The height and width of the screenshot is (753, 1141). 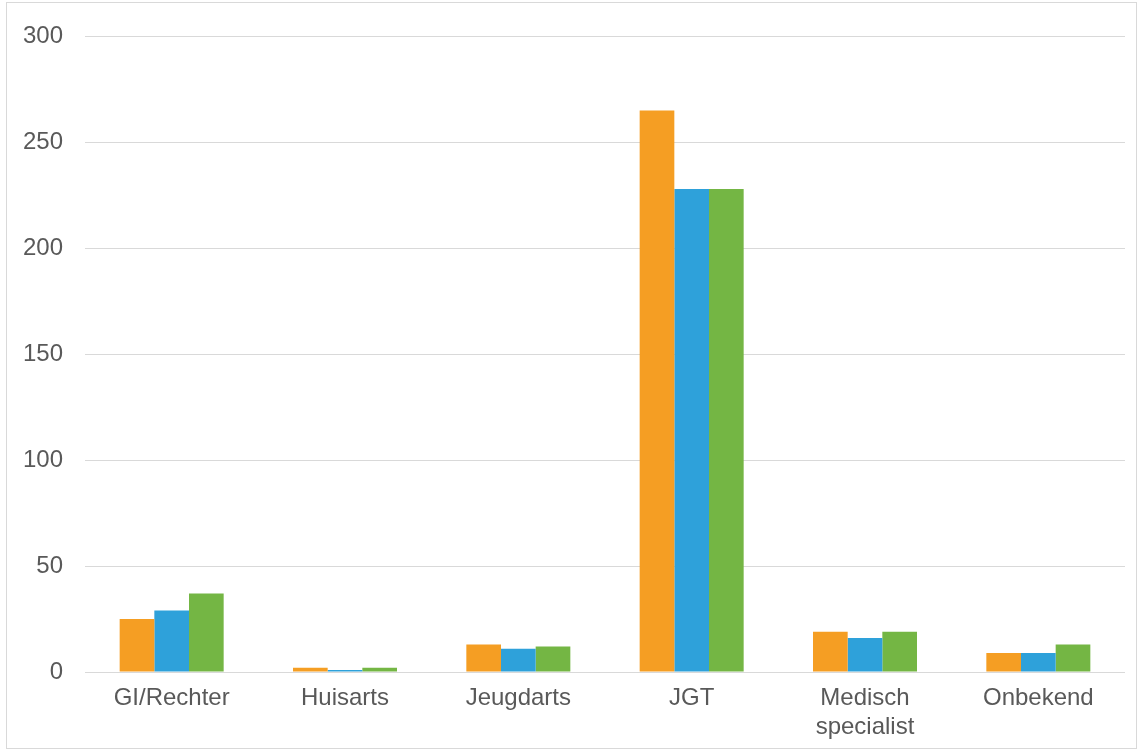 What do you see at coordinates (56, 670) in the screenshot?
I see `y-tick-label: 0` at bounding box center [56, 670].